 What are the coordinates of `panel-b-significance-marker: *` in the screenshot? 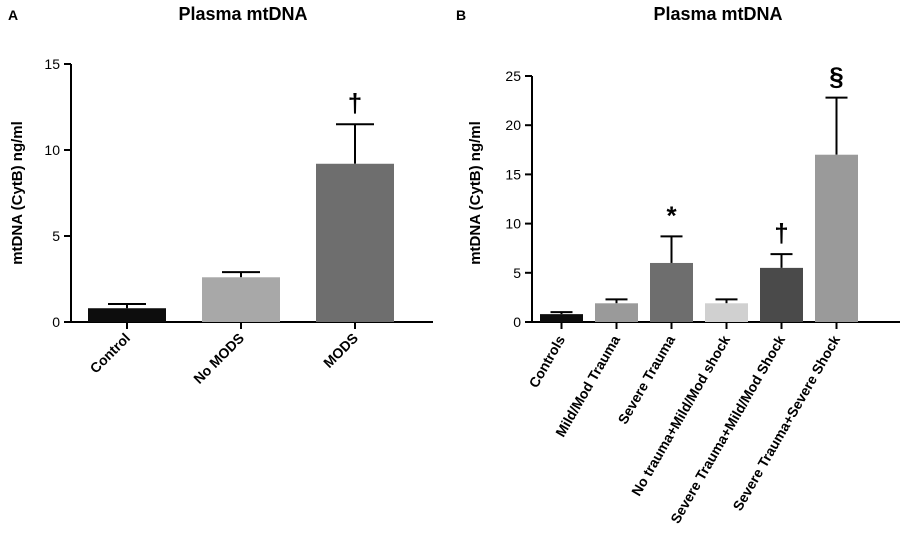 It's located at (671, 215).